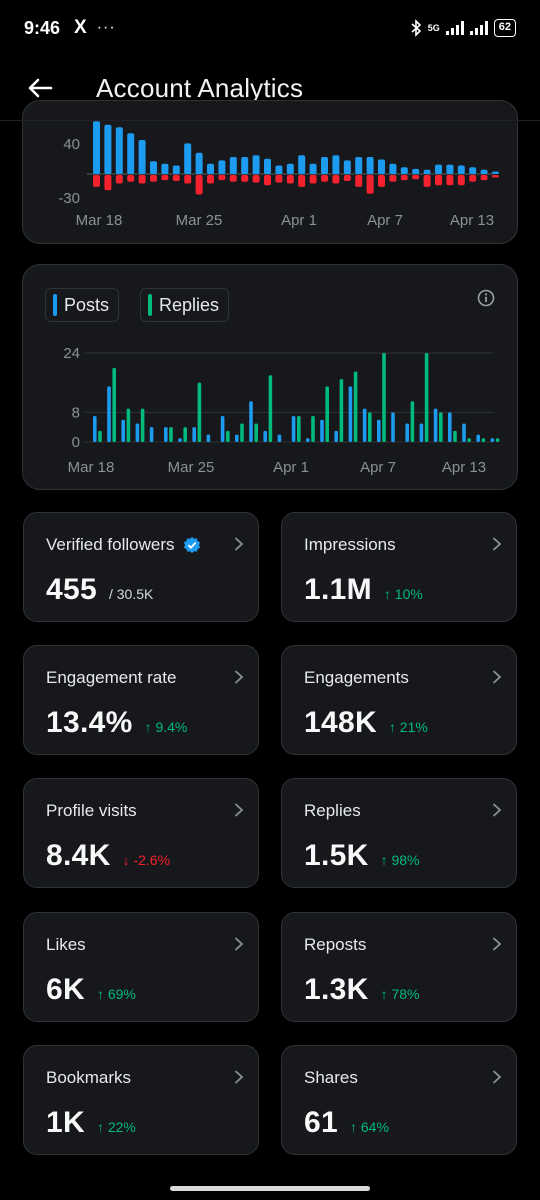  What do you see at coordinates (65, 989) in the screenshot?
I see `metric-value: 6K` at bounding box center [65, 989].